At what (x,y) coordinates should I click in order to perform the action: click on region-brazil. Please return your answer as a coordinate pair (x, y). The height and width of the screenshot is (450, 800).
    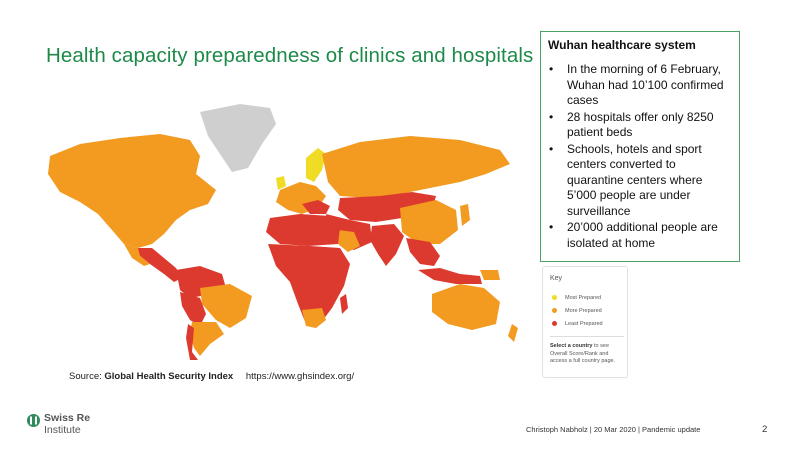
    Looking at the image, I should click on (226, 306).